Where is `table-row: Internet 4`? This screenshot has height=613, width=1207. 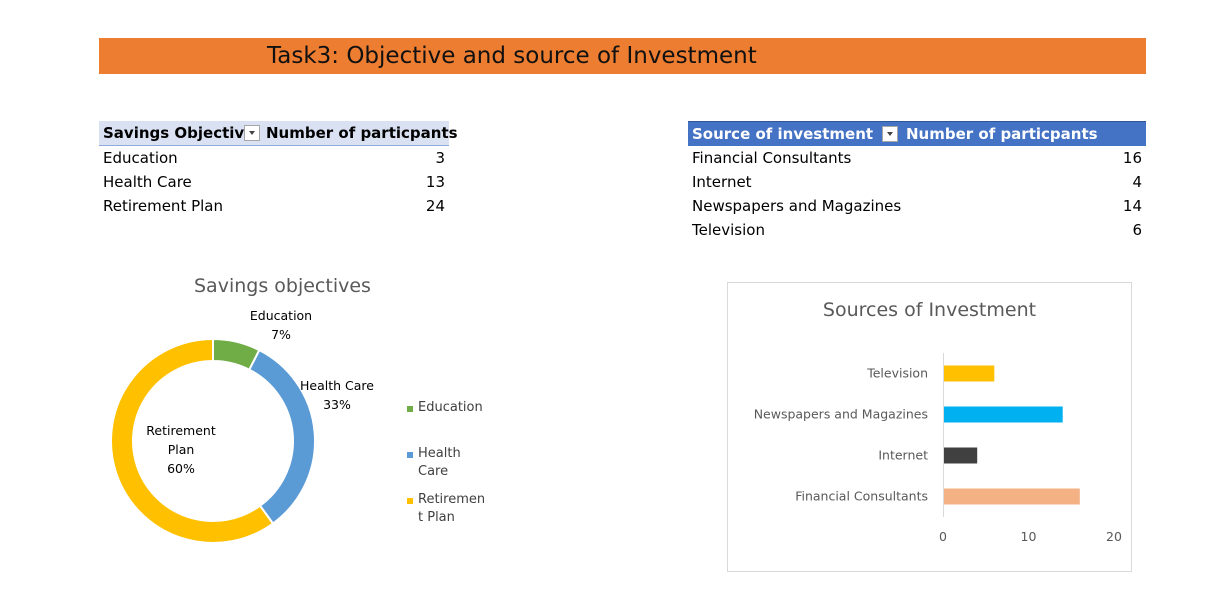
table-row: Internet 4 is located at coordinates (917, 182).